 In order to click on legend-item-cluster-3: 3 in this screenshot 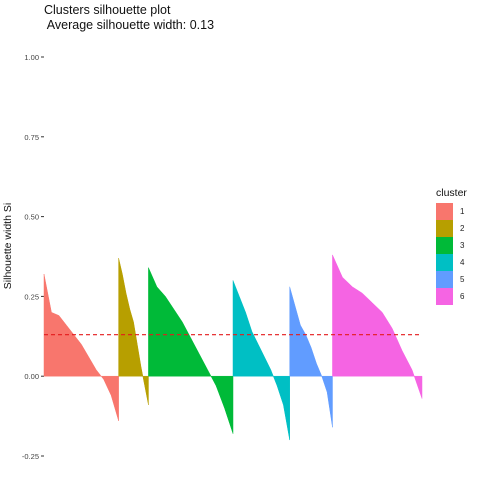, I will do `click(451, 245)`.